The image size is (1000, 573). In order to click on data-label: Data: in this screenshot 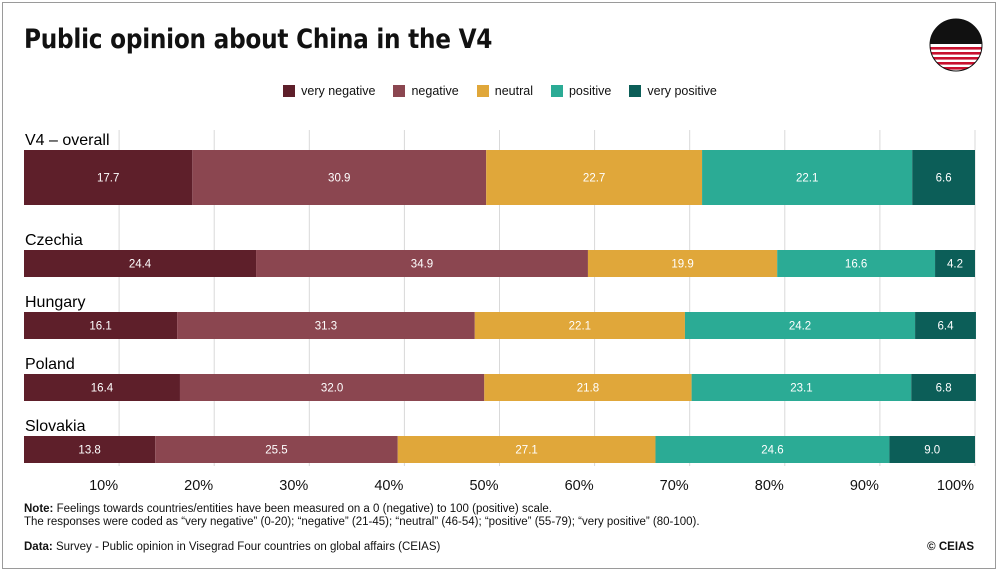, I will do `click(38, 547)`.